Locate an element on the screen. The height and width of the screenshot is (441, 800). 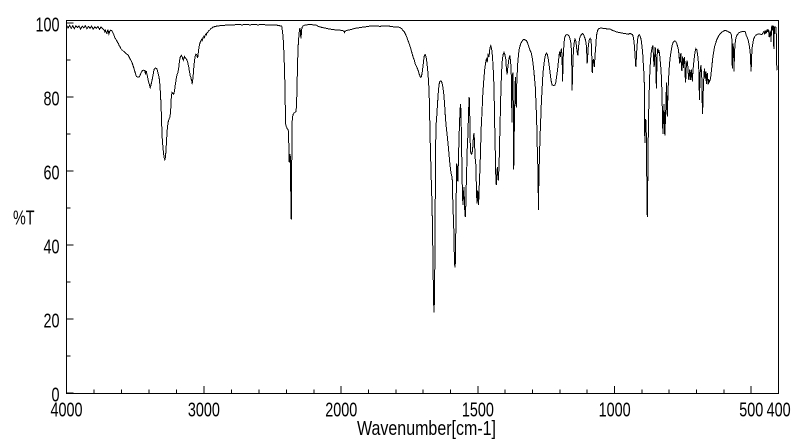
svg-text: 80 is located at coordinates (51, 98).